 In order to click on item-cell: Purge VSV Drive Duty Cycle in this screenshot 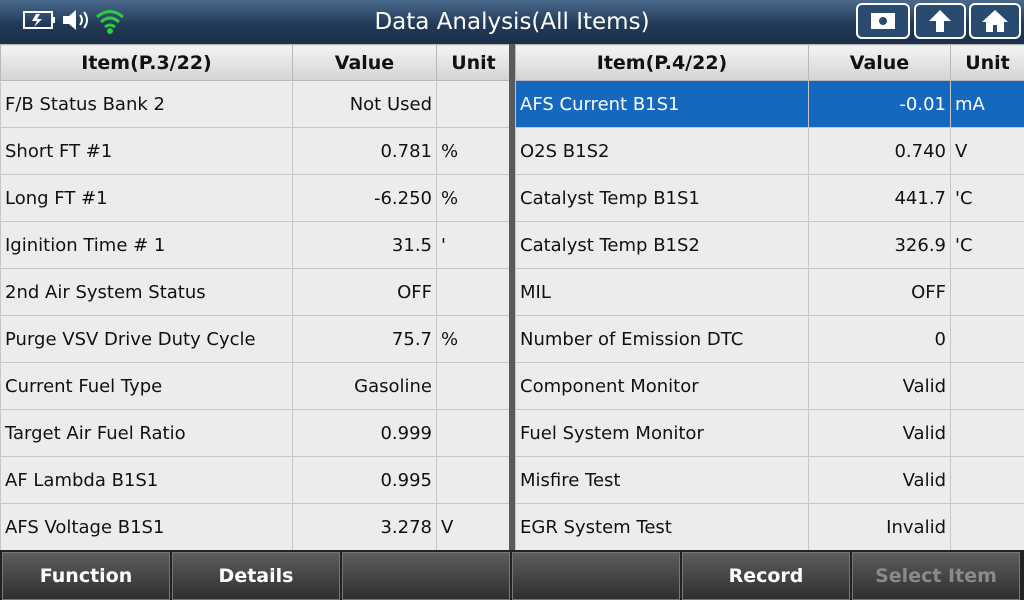, I will do `click(146, 339)`.